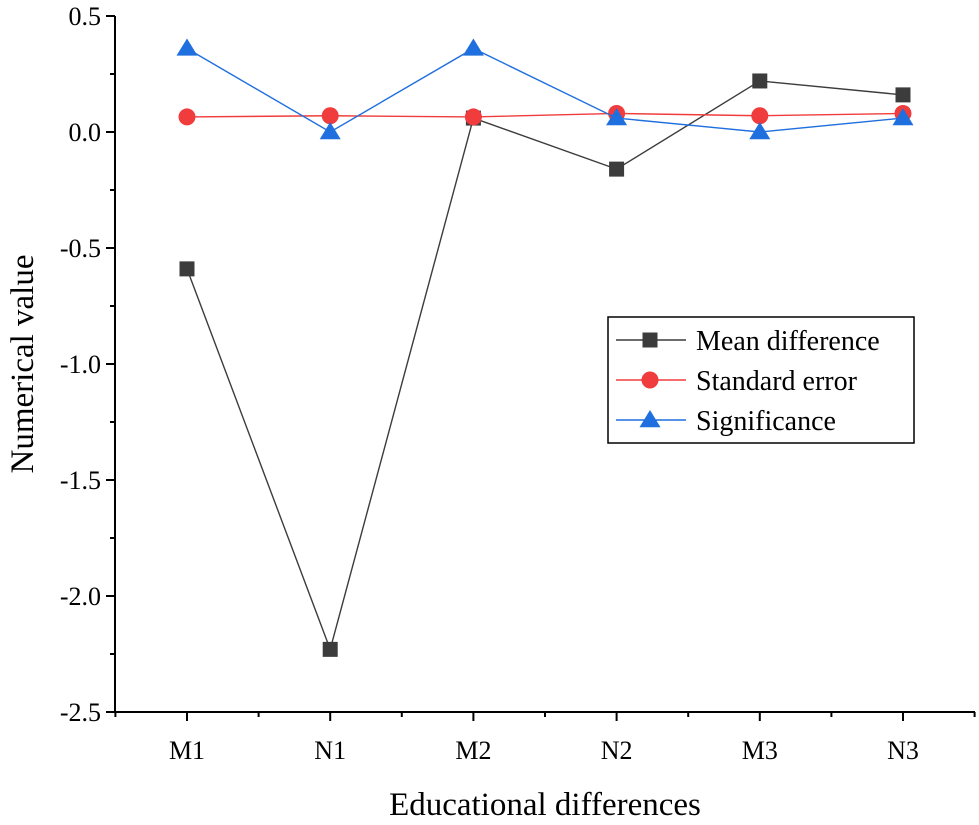  Describe the element at coordinates (777, 381) in the screenshot. I see `legend-label: Standard error` at that location.